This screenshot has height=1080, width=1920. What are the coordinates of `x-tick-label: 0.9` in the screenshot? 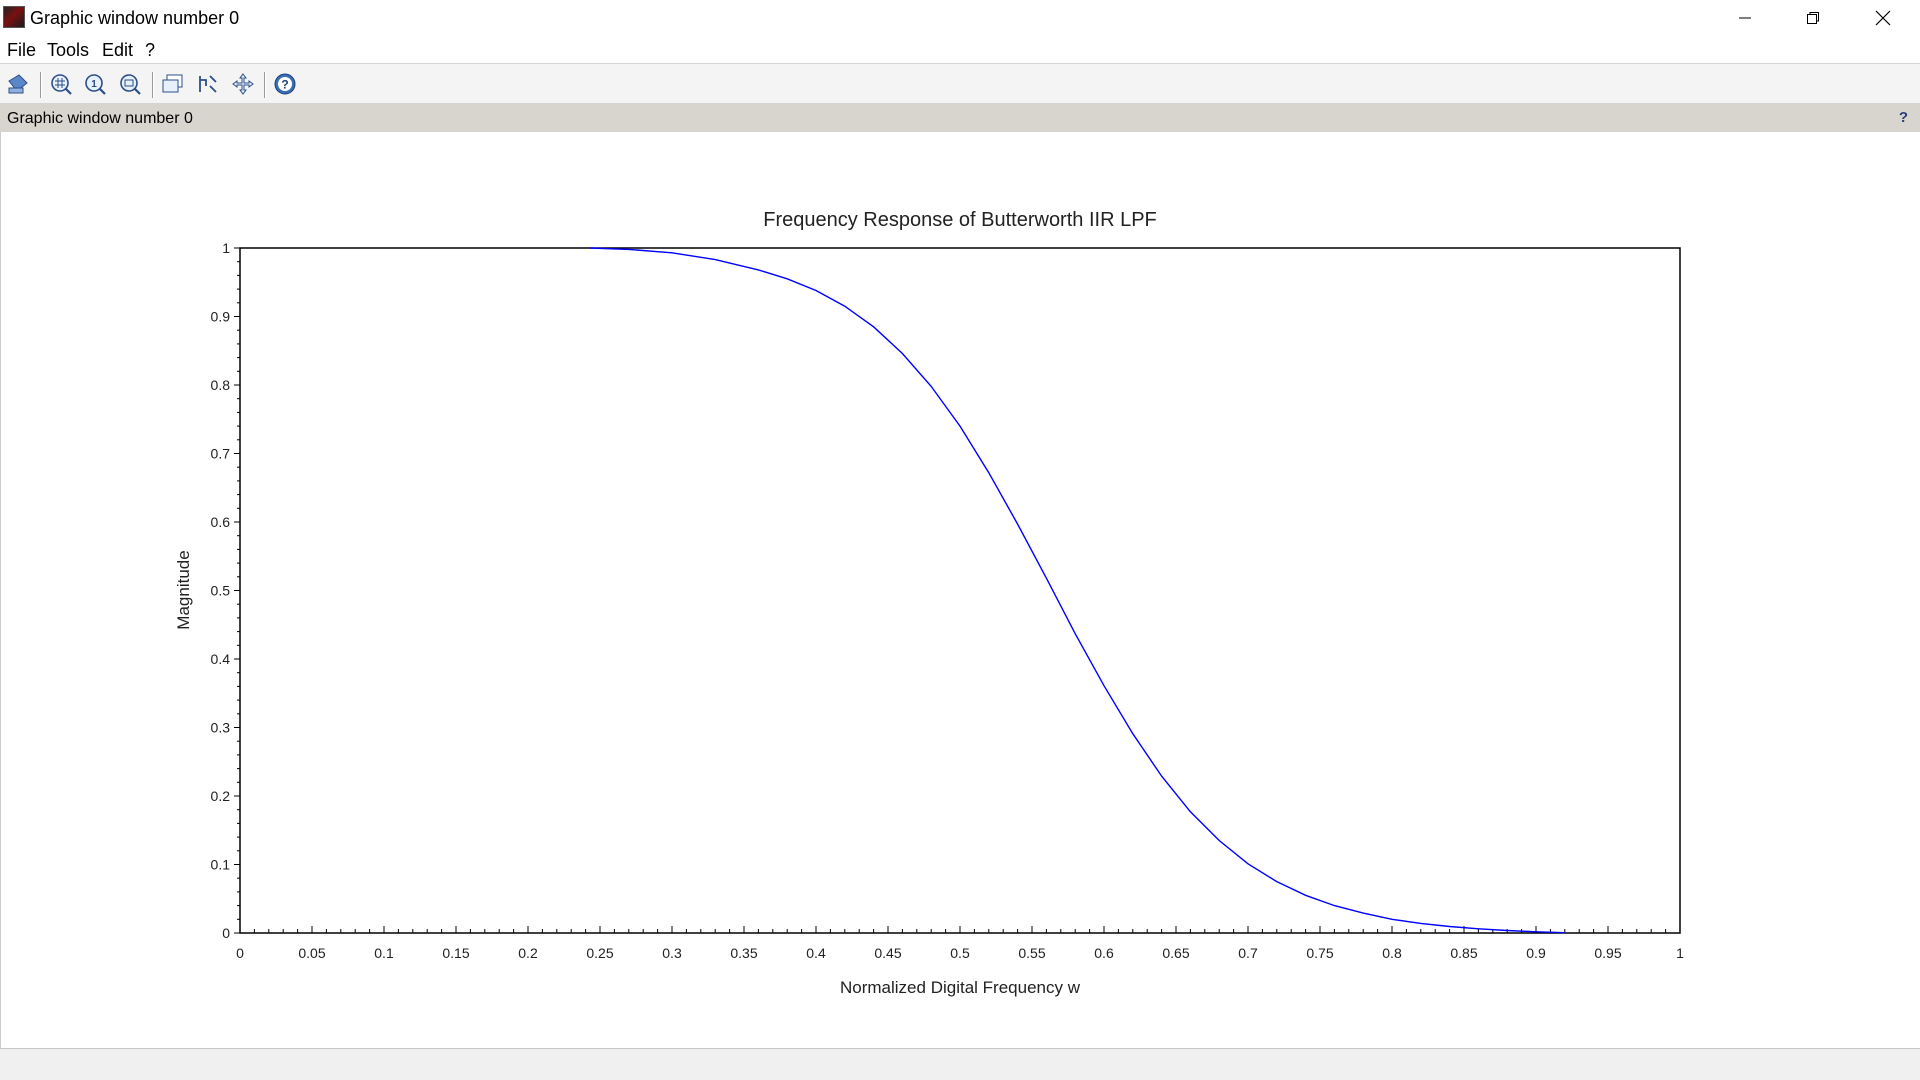 It's located at (1536, 953).